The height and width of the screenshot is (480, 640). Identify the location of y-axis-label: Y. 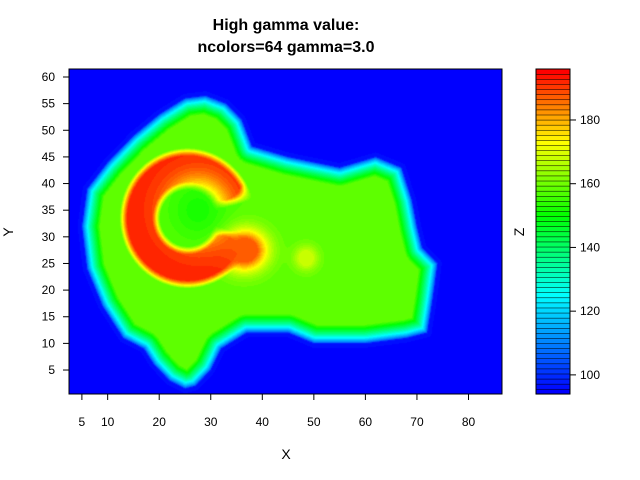
(8, 232).